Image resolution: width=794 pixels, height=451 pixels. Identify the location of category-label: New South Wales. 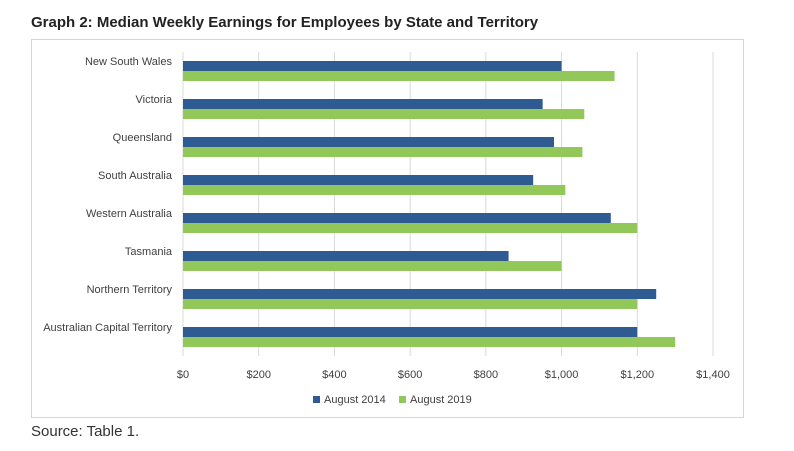
(129, 62).